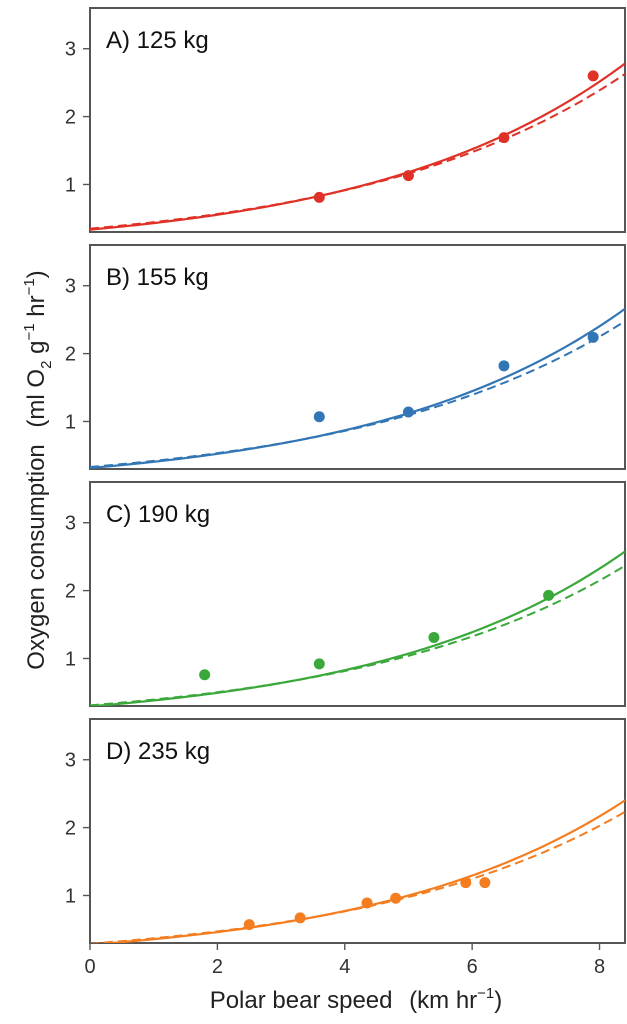 The width and height of the screenshot is (627, 1024). What do you see at coordinates (29, 286) in the screenshot?
I see `y-axis-title-unit-sup2: −1` at bounding box center [29, 286].